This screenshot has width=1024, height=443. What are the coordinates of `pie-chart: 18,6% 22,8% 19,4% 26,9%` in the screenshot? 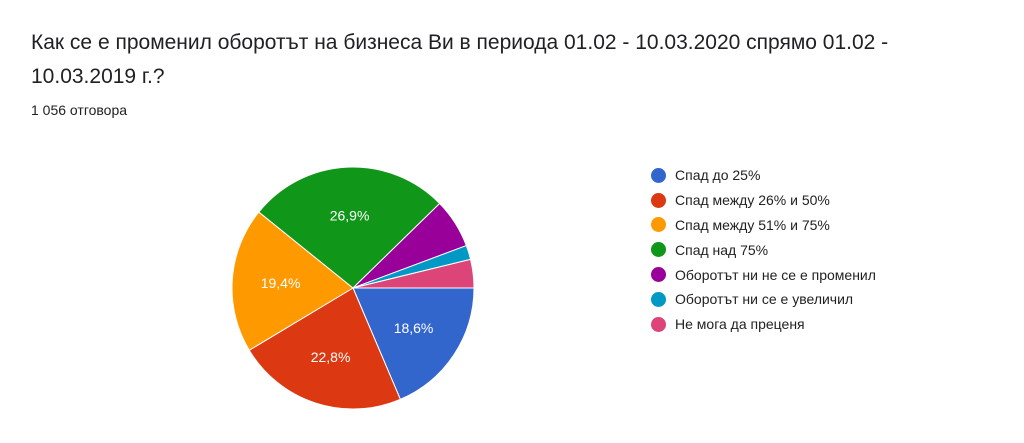 It's located at (353, 288).